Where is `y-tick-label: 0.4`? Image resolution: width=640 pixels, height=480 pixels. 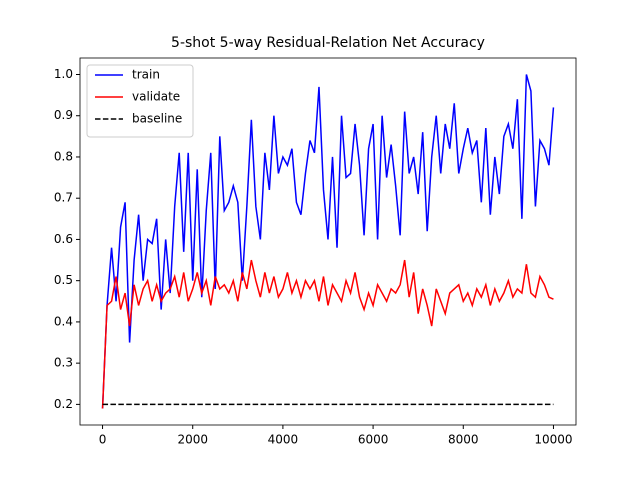
y-tick-label: 0.4 is located at coordinates (63, 321).